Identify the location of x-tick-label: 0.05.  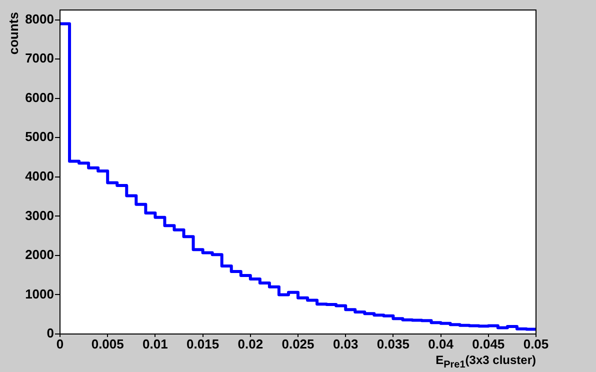
(536, 344).